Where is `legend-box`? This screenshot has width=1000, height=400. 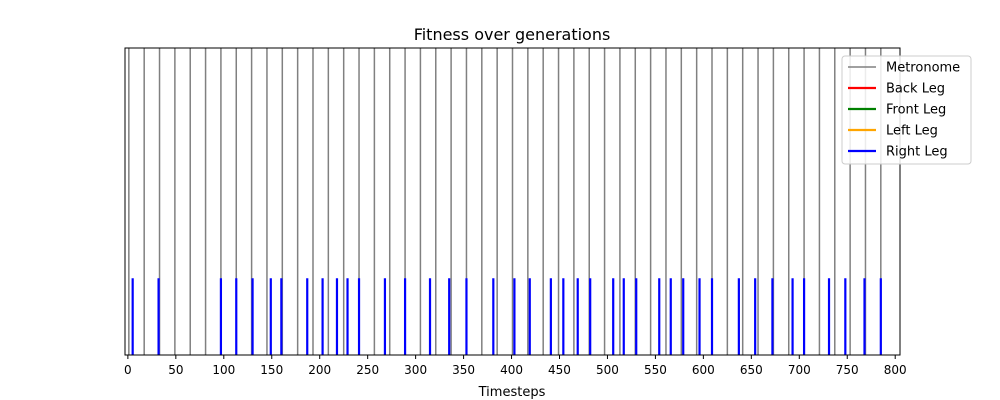 legend-box is located at coordinates (906, 110).